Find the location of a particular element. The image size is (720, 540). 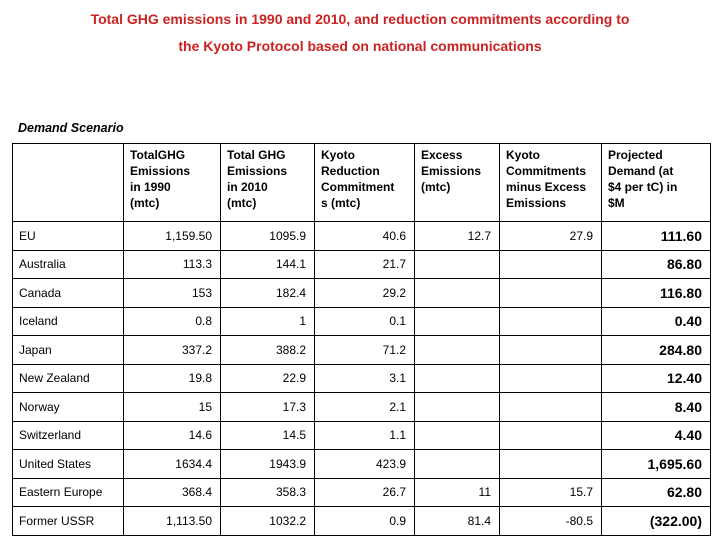

cell-kyoto-reduction-commitments: 26.7 is located at coordinates (364, 492).